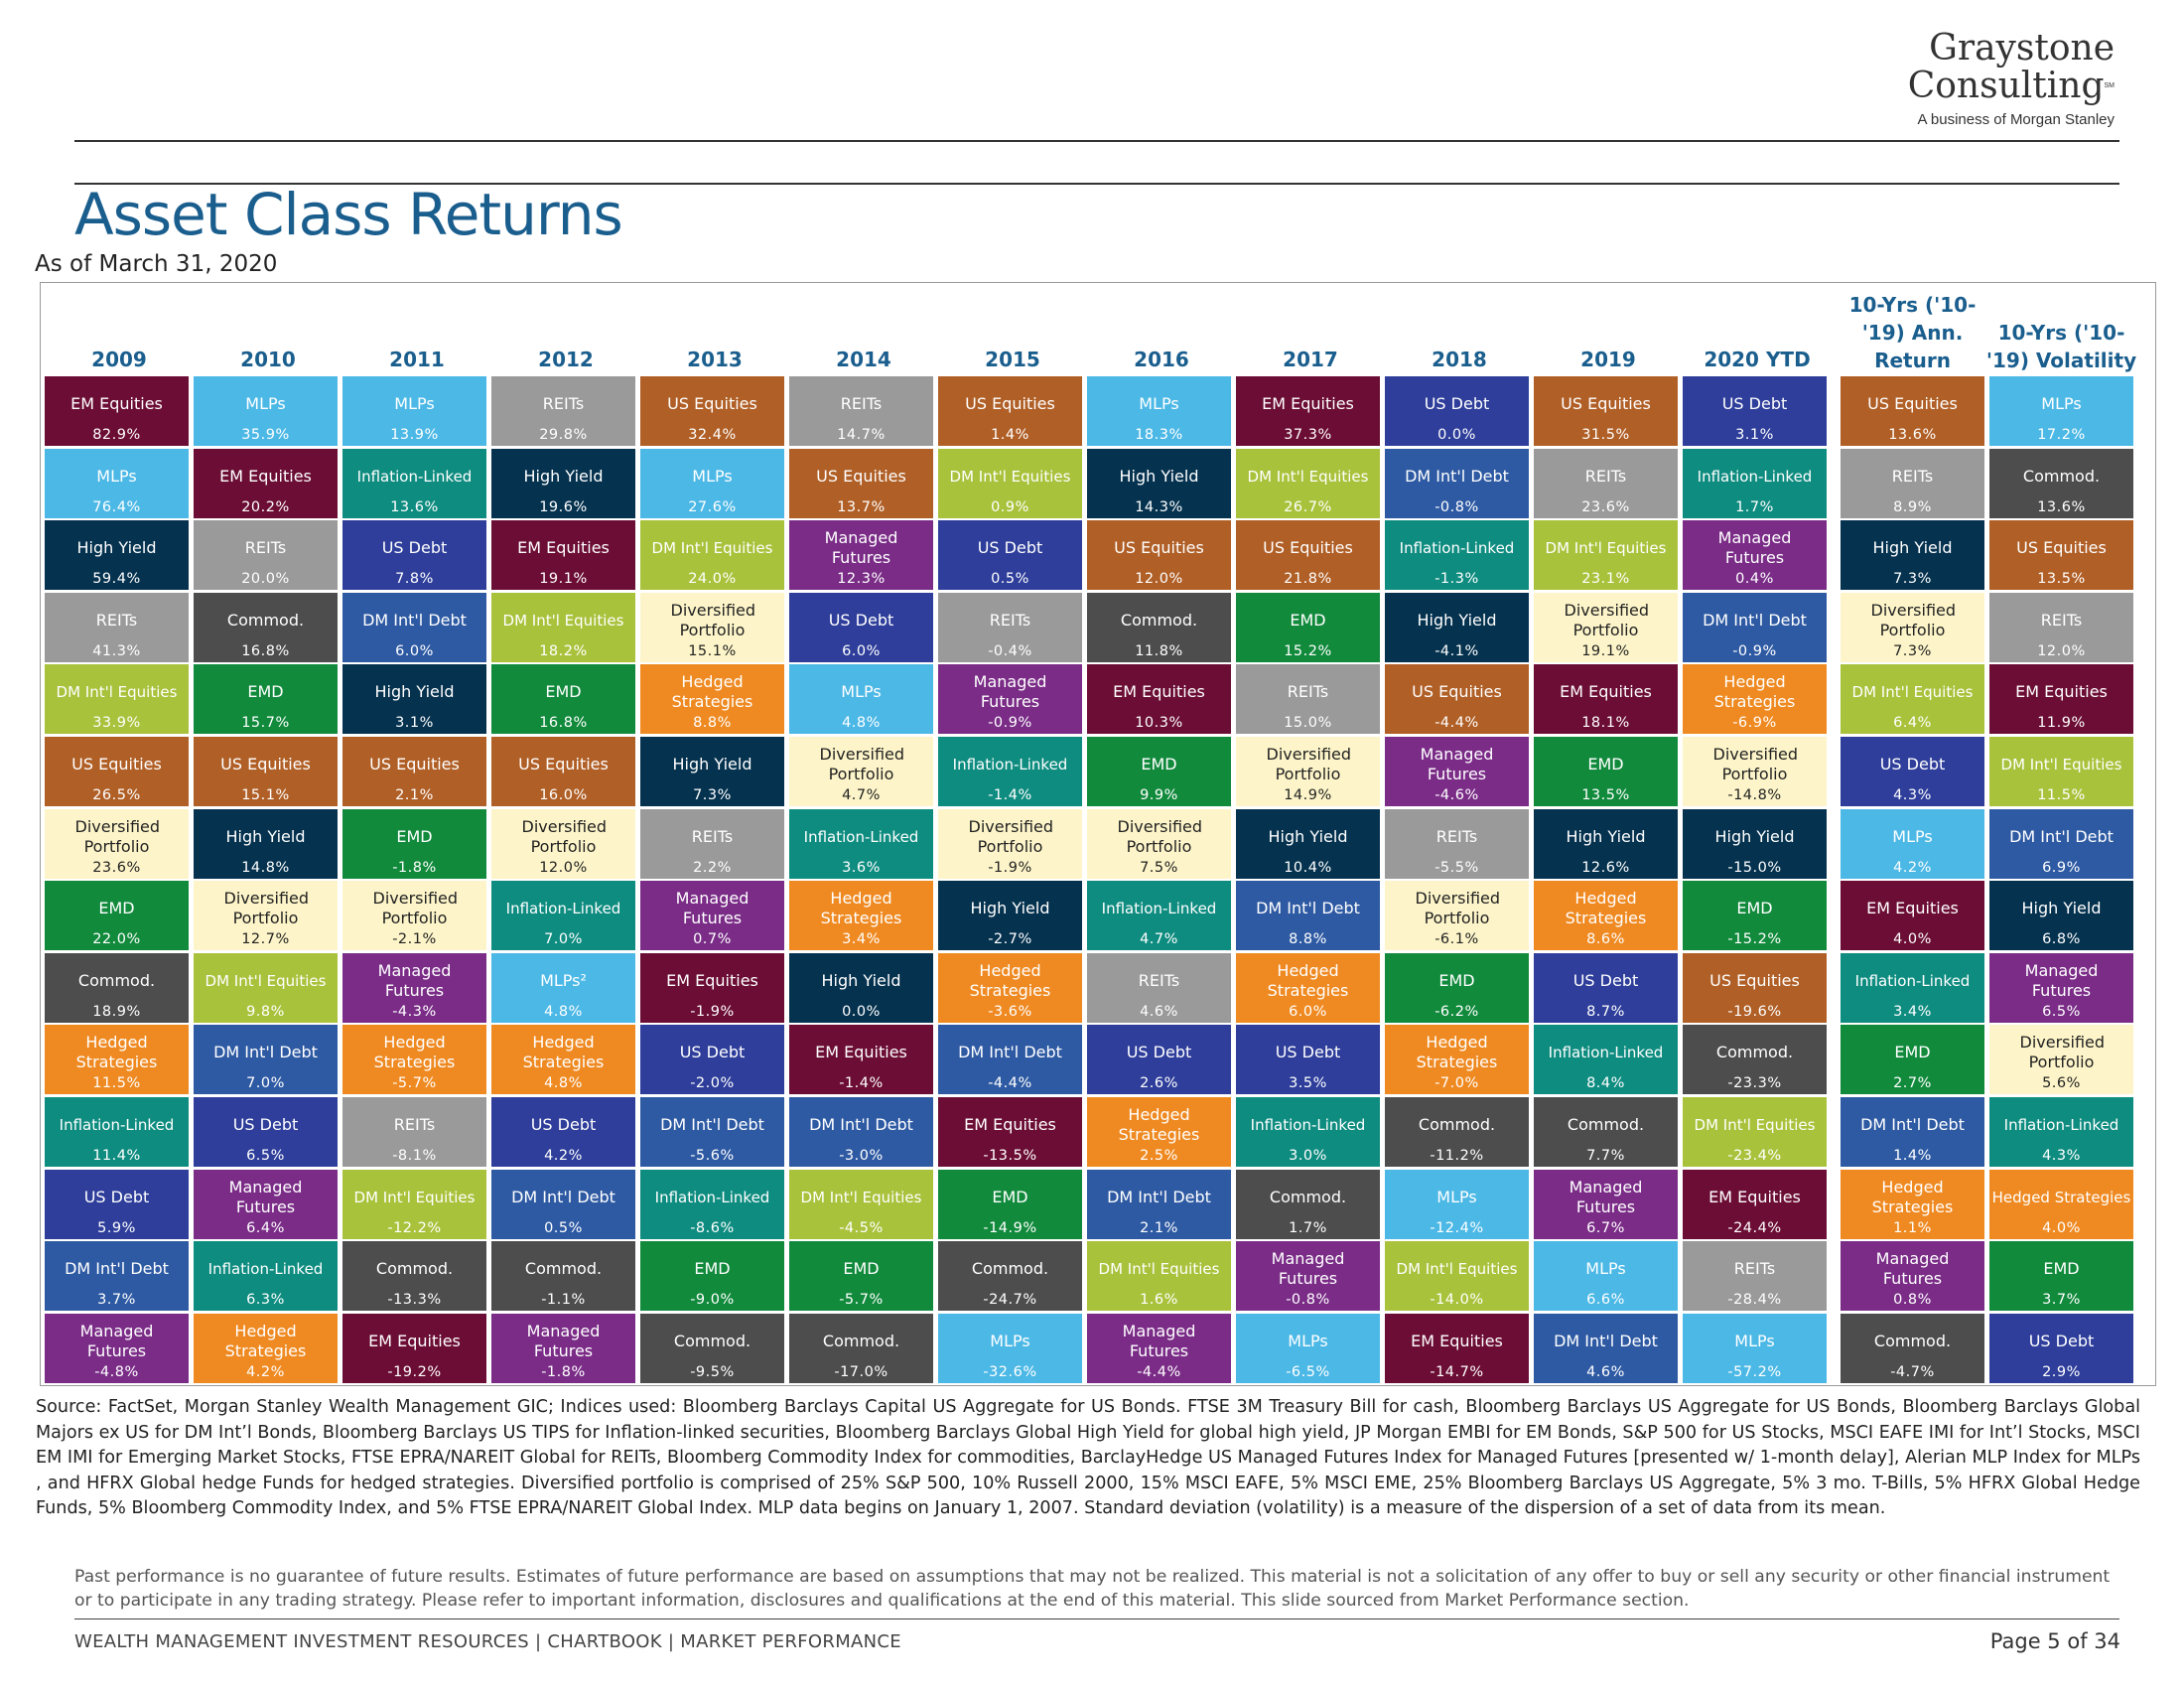 This screenshot has width=2184, height=1688. What do you see at coordinates (1606, 771) in the screenshot?
I see `asset-cell: EMD 13.5%` at bounding box center [1606, 771].